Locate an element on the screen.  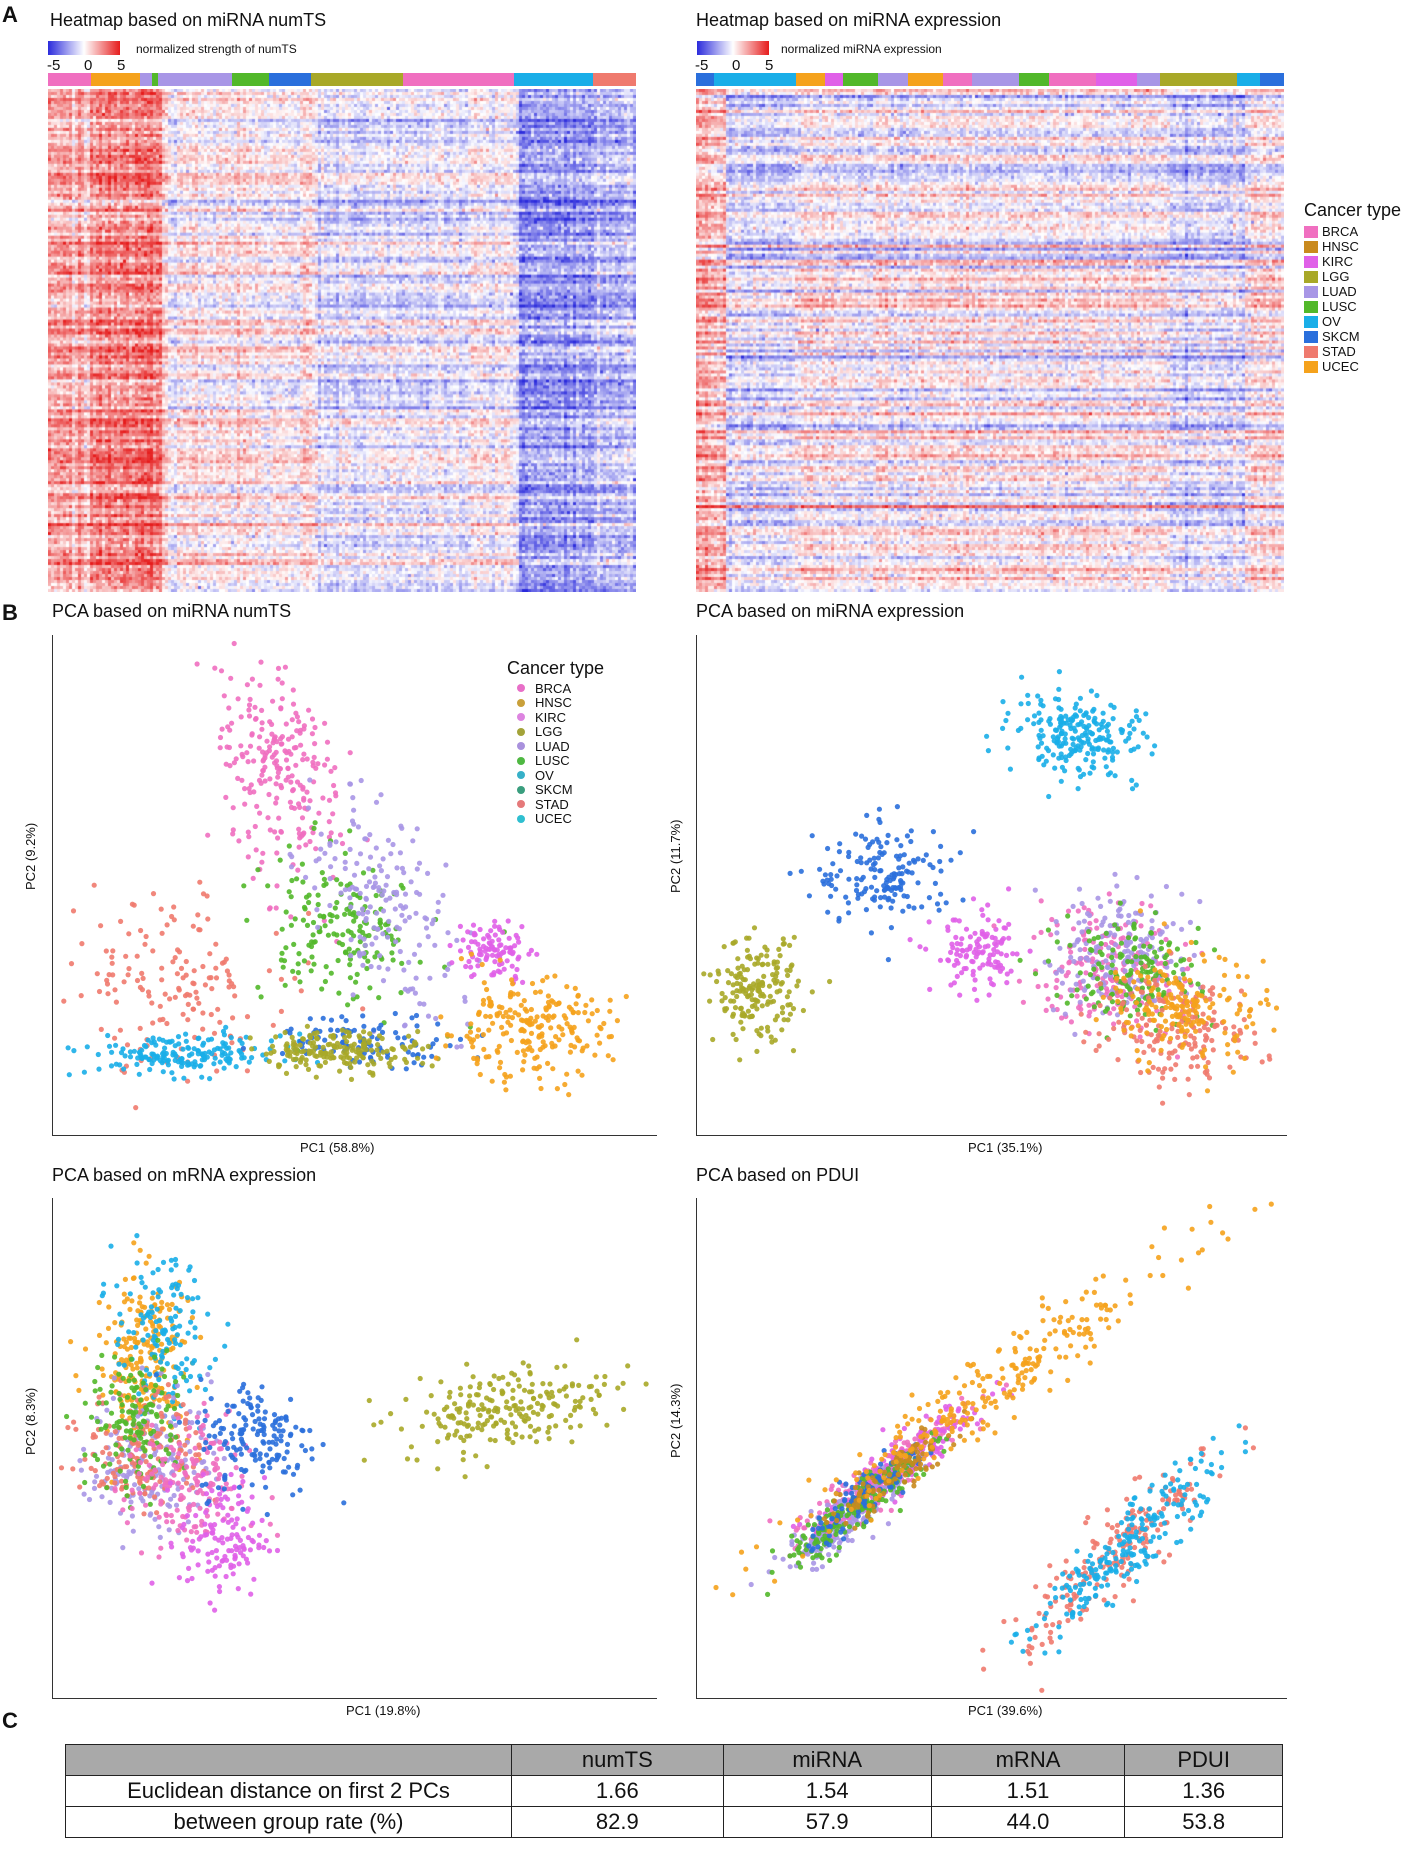
legend-swatch is located at coordinates (1311, 246).